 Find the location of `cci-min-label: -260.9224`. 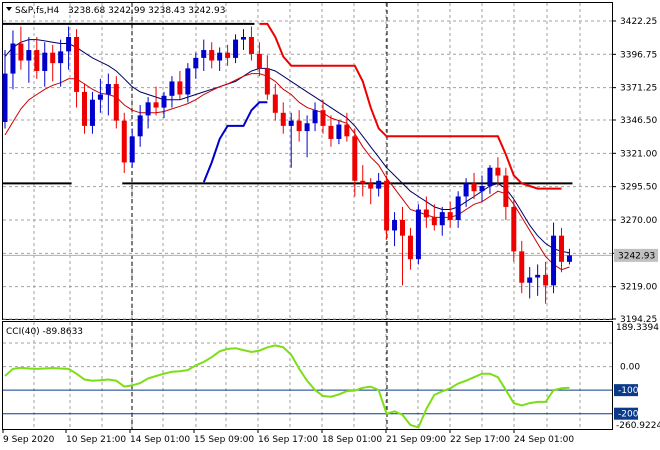

cci-min-label: -260.9224 is located at coordinates (638, 426).